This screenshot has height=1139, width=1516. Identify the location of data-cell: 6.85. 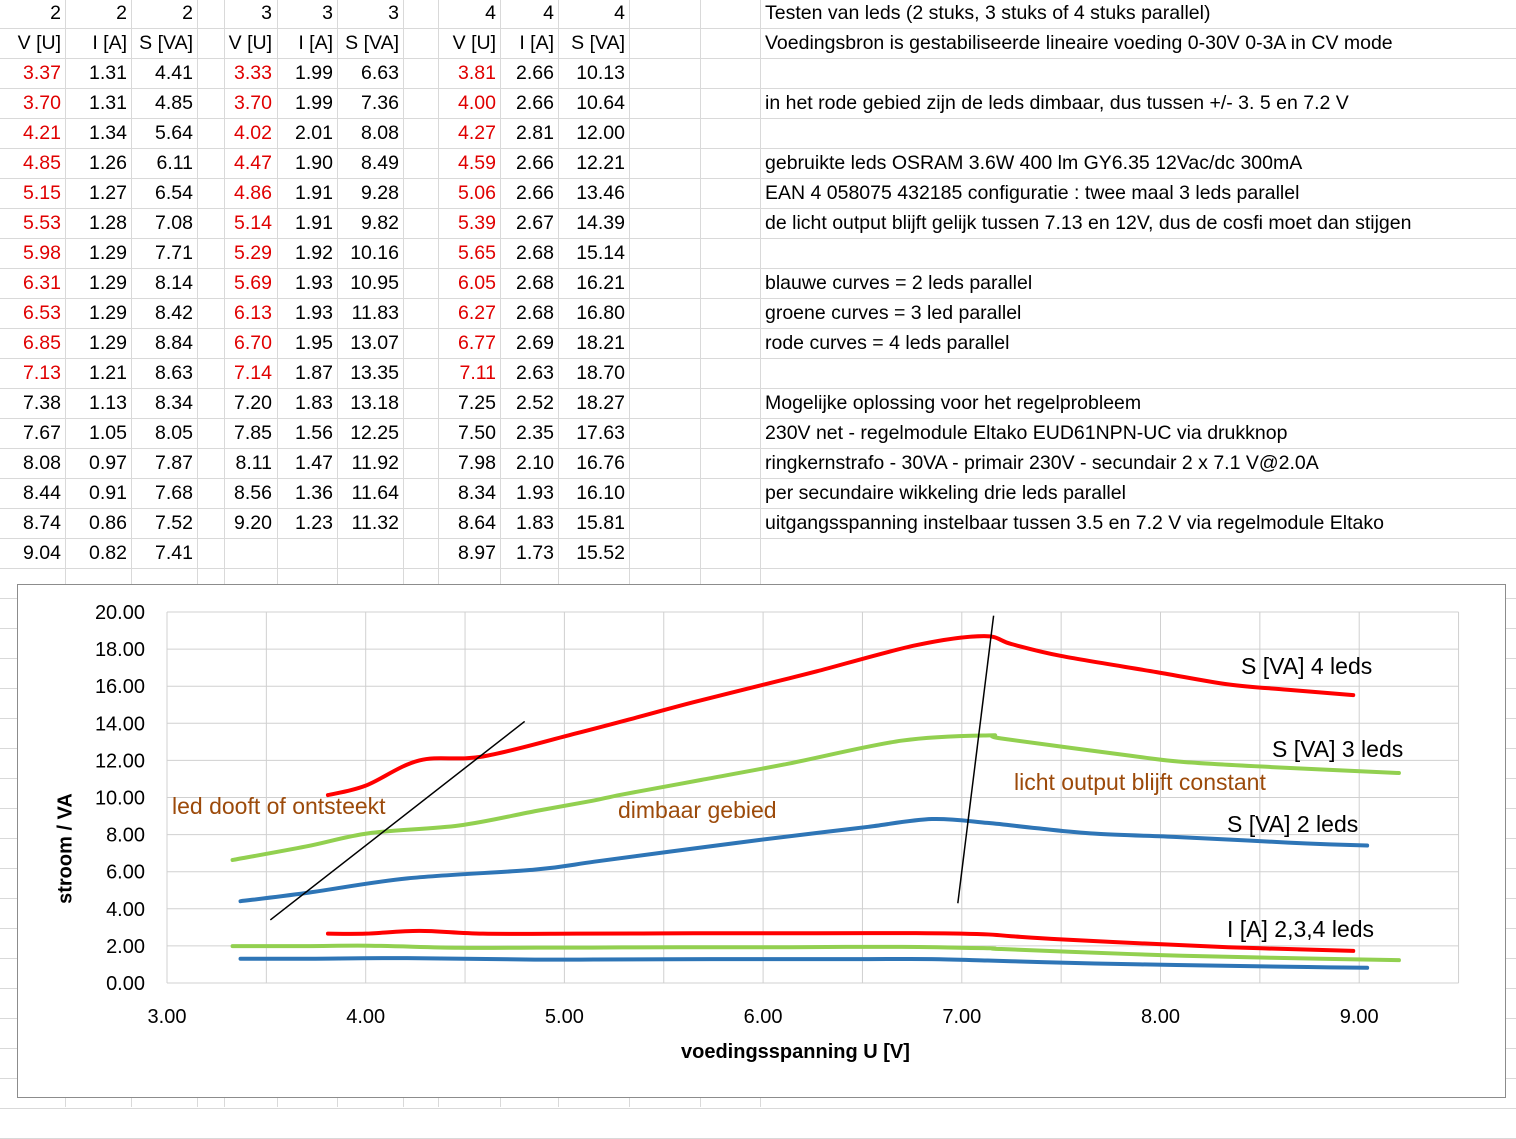
(42, 343).